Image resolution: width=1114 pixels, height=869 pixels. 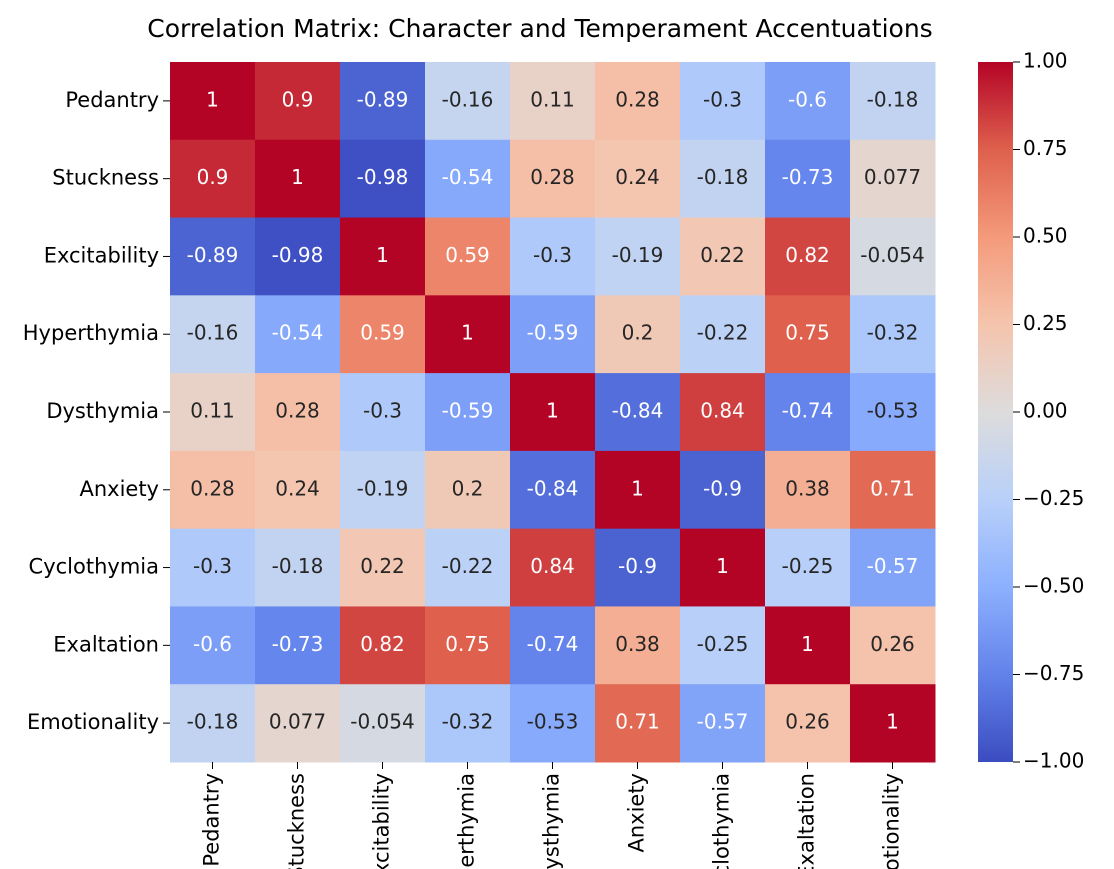 I want to click on cell-label: 0.2, so click(x=638, y=333).